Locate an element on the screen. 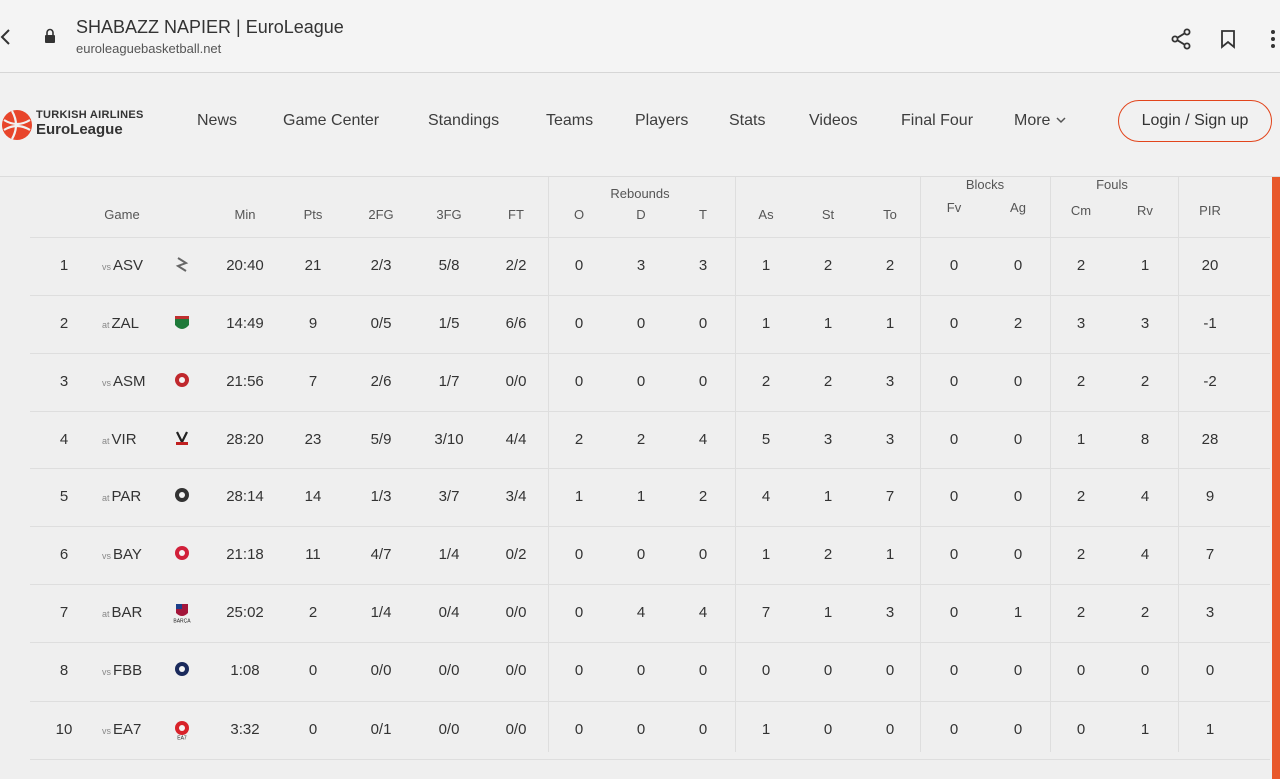 This screenshot has width=1280, height=779. nav-players: Players is located at coordinates (662, 120).